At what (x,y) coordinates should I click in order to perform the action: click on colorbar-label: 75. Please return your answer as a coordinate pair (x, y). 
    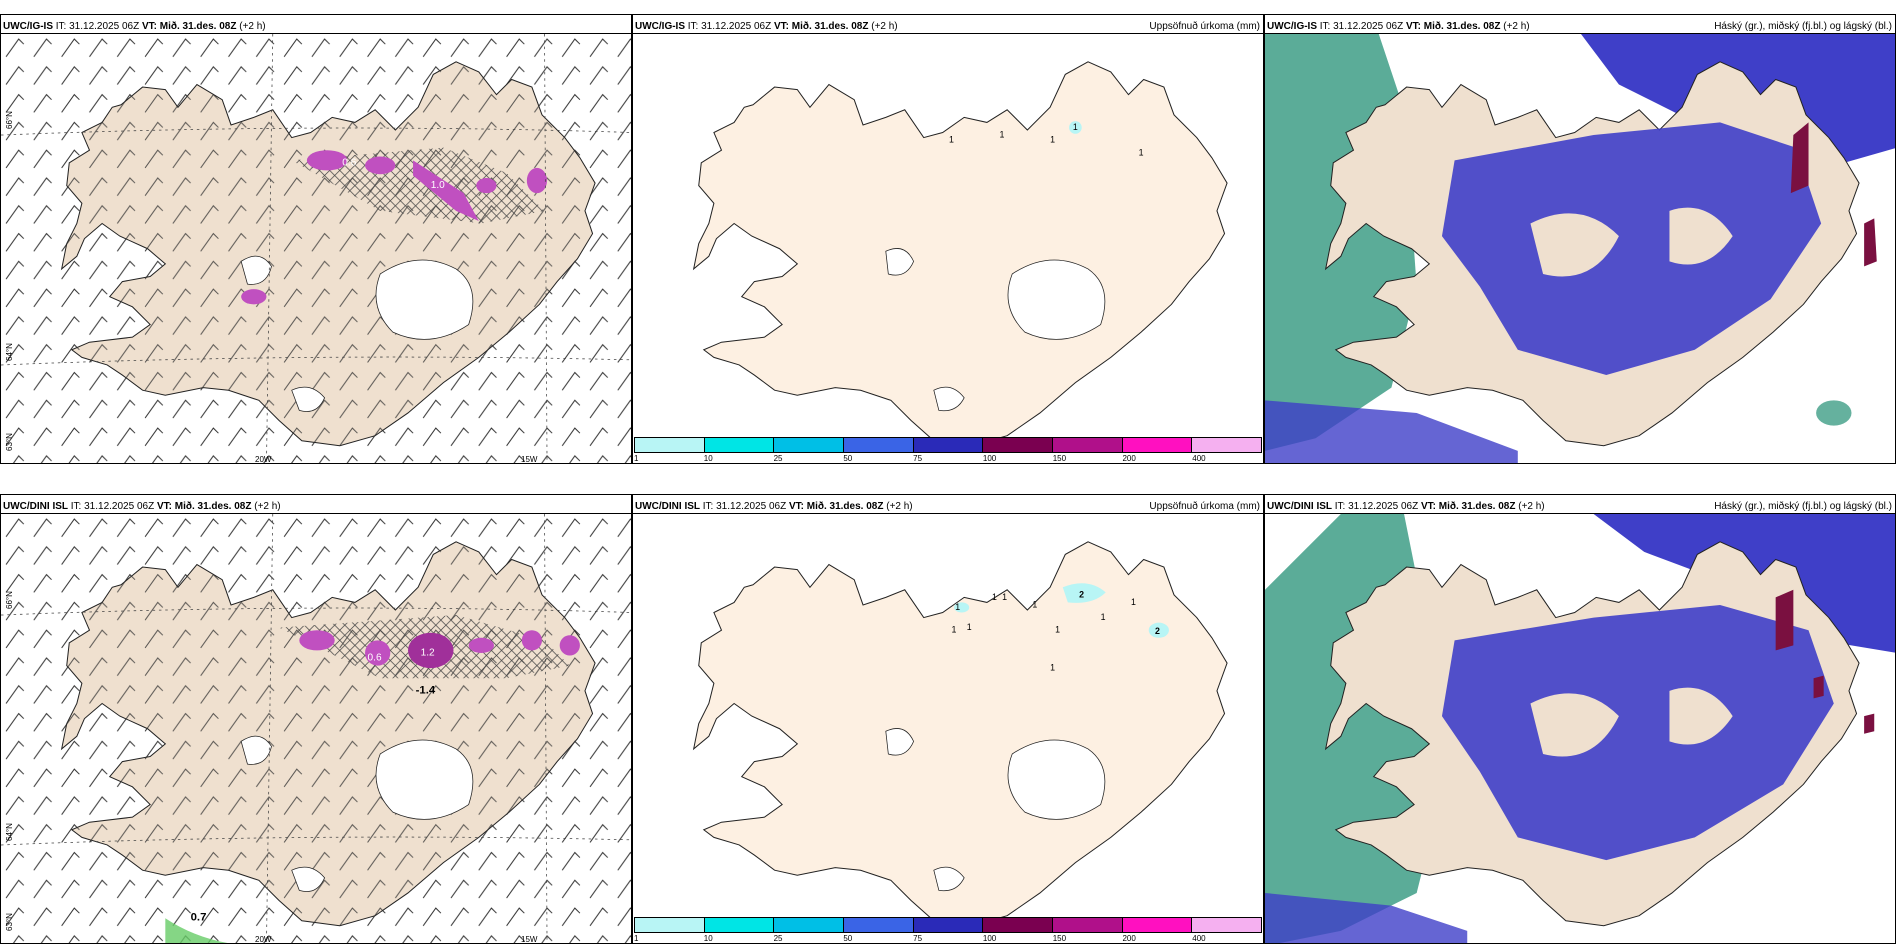
    Looking at the image, I should click on (918, 458).